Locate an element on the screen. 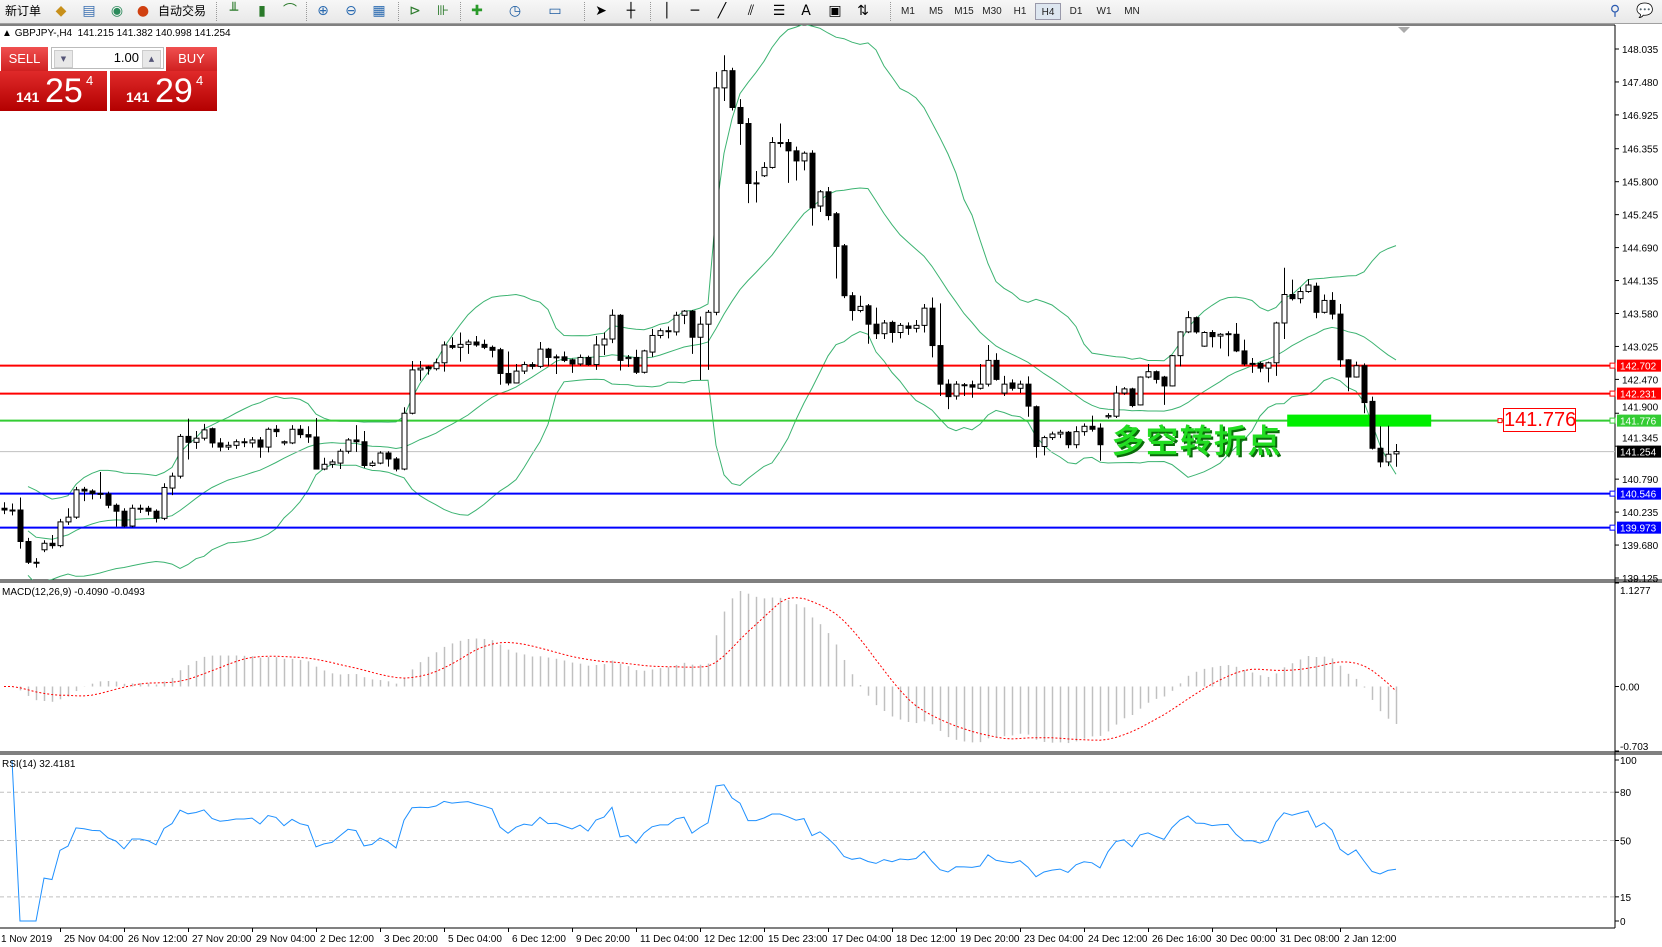 The image size is (1662, 947). time-tick-label: 26 Dec 16:00 is located at coordinates (1182, 939).